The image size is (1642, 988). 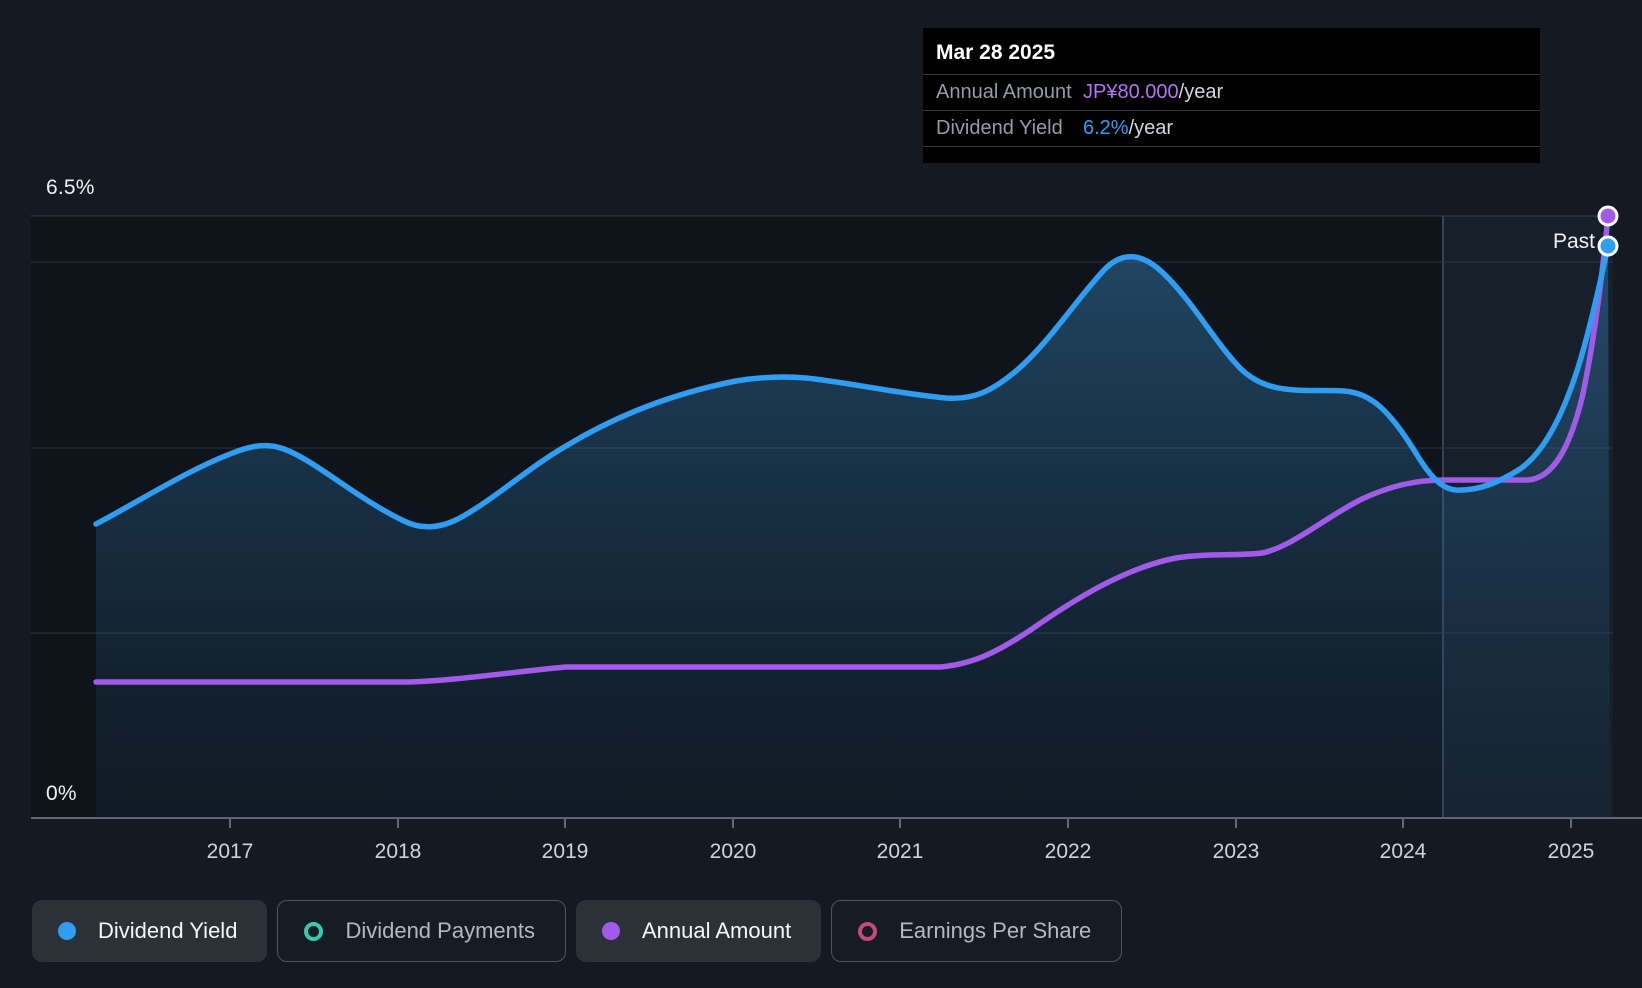 I want to click on legend-label: Dividend Payments, so click(x=440, y=930).